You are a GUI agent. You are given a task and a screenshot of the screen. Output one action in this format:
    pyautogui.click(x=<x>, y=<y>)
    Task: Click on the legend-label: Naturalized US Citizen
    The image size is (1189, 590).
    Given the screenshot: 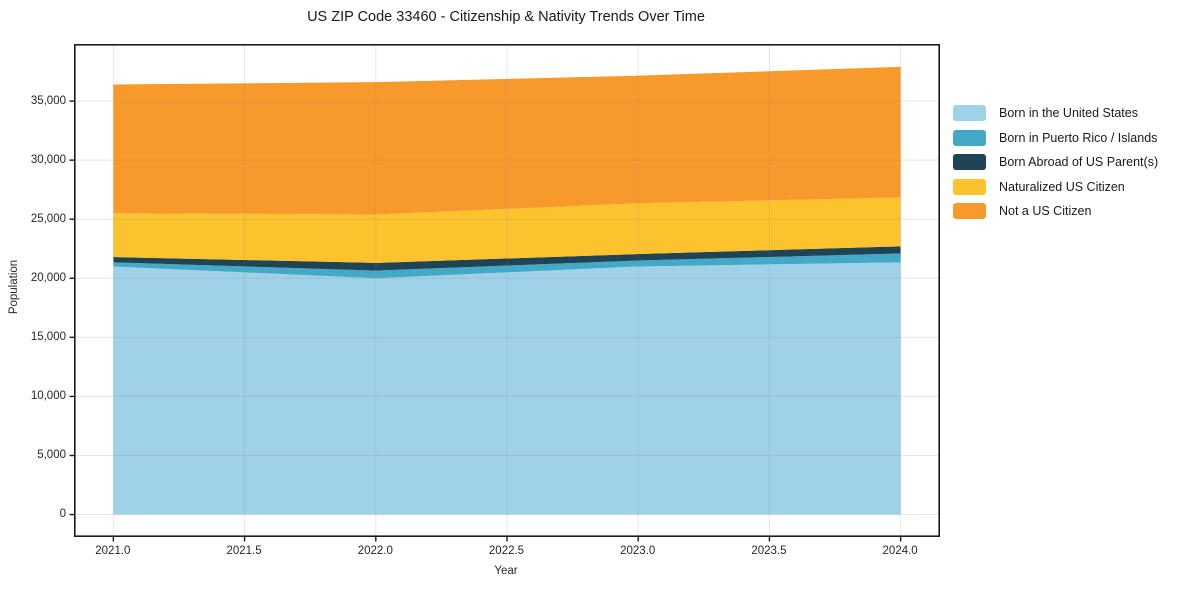 What is the action you would take?
    pyautogui.click(x=1062, y=186)
    